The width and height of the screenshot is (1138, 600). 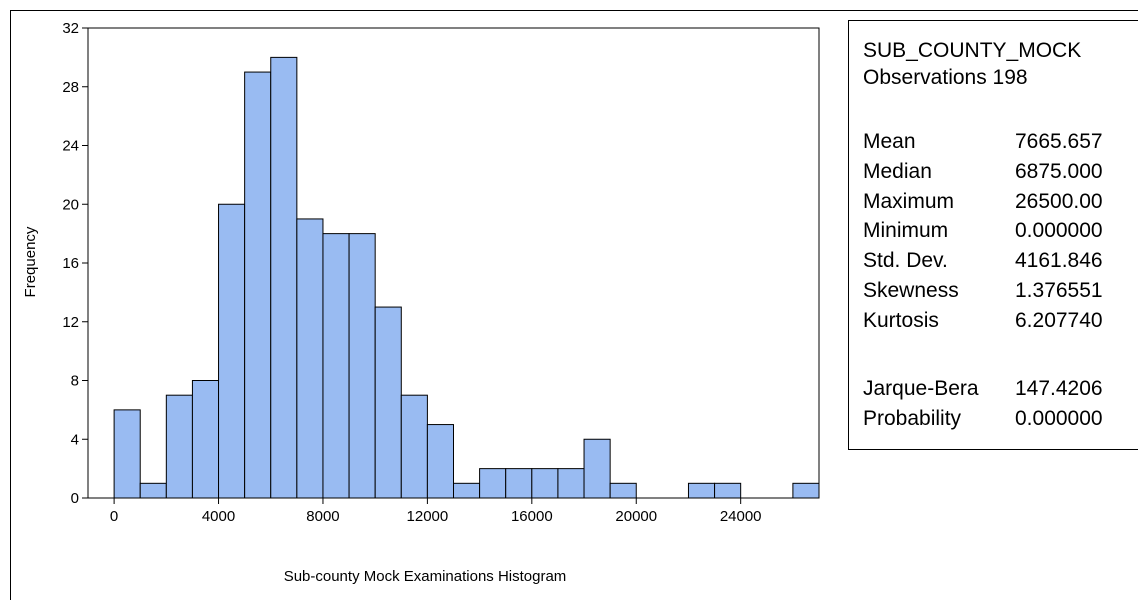 I want to click on stat-value: 6.207740, so click(x=1059, y=320).